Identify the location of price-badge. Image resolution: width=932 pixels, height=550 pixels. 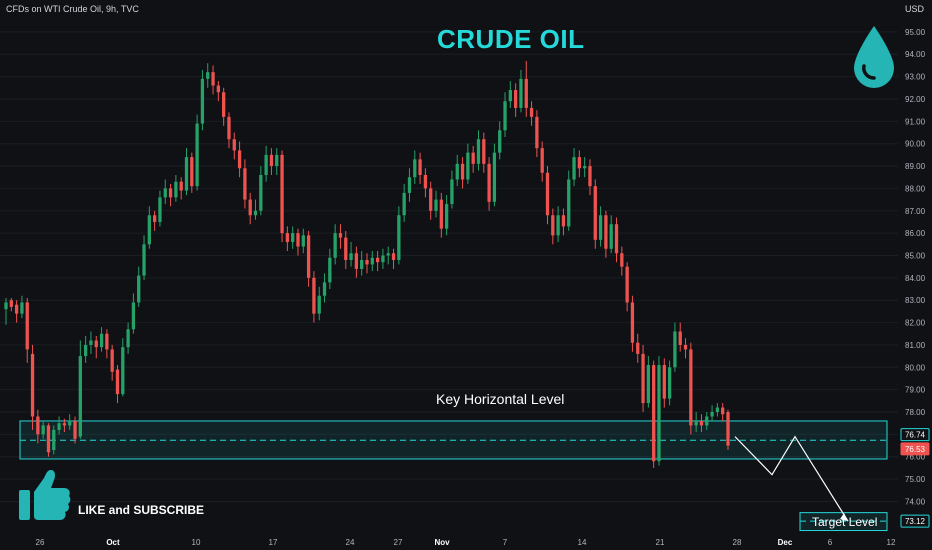
(915, 521).